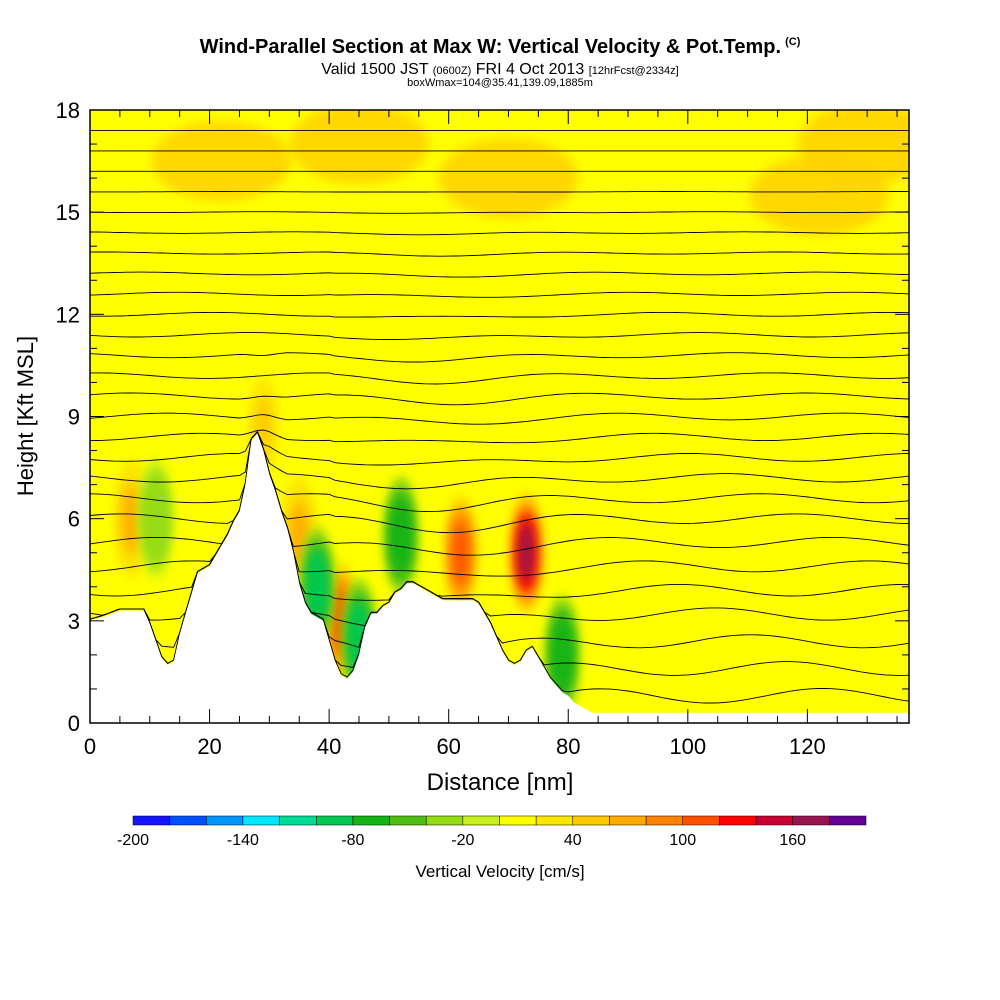 Image resolution: width=1000 pixels, height=1000 pixels. I want to click on y-tick-label: 6, so click(74, 519).